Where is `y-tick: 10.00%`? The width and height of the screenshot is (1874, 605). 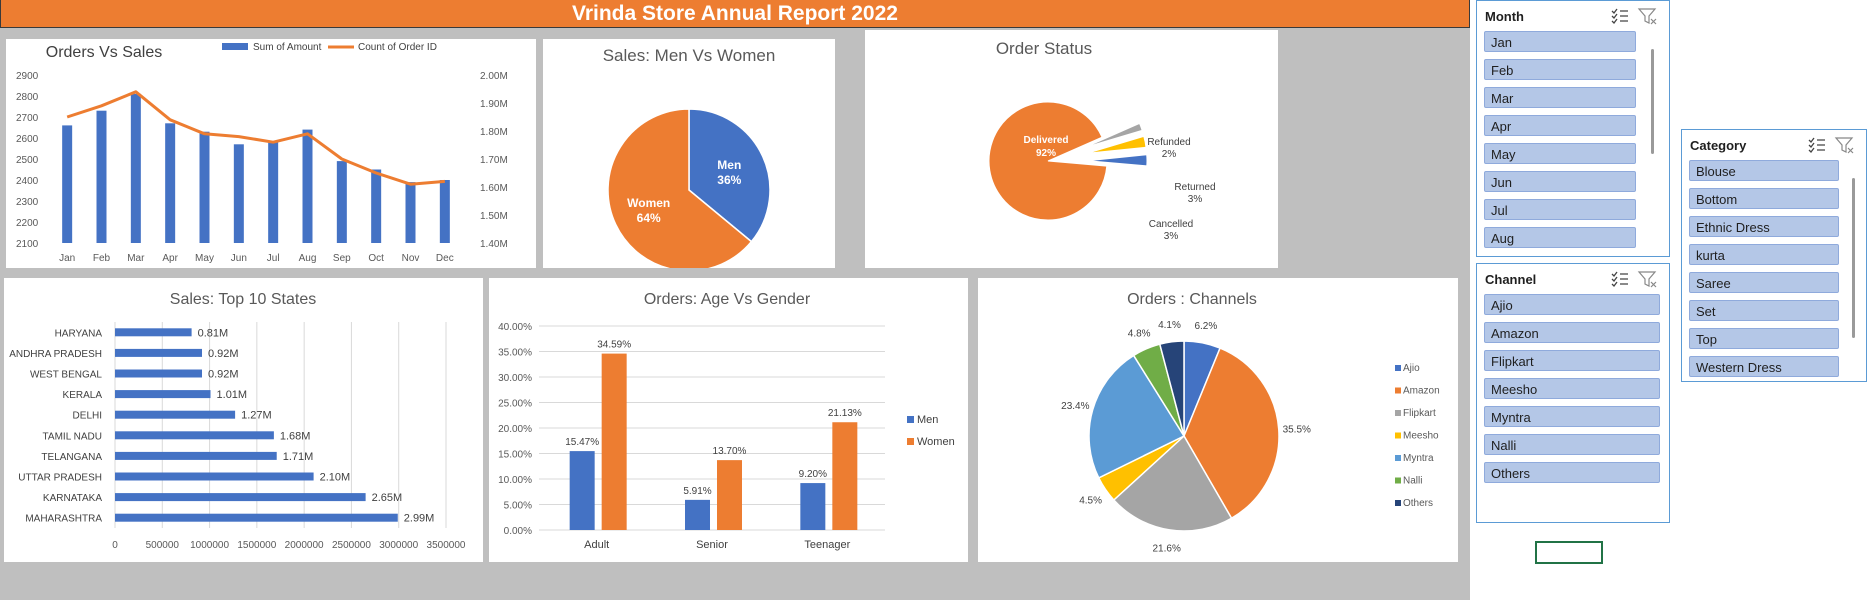 y-tick: 10.00% is located at coordinates (515, 480).